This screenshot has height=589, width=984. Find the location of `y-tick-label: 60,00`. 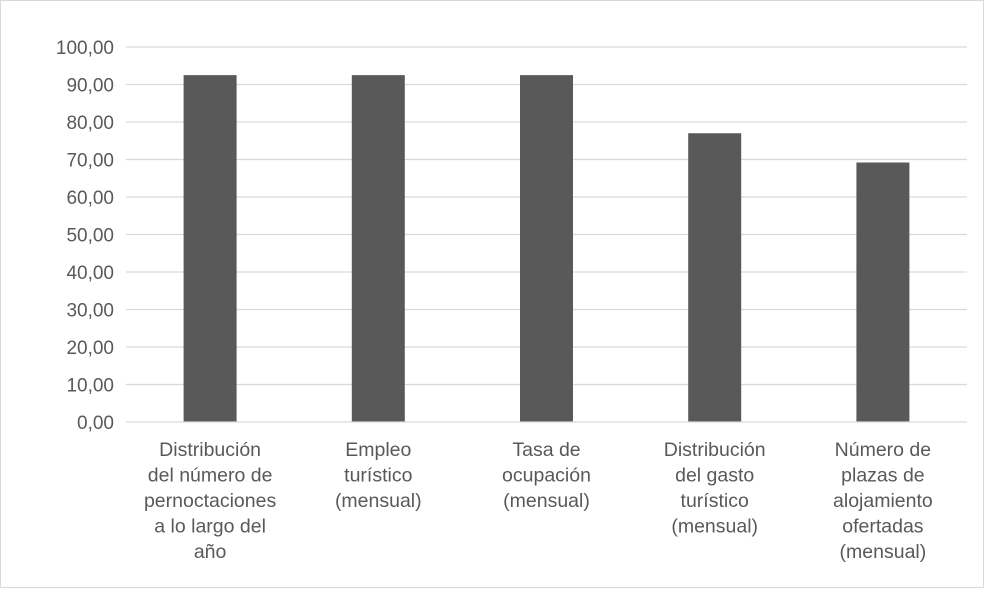

y-tick-label: 60,00 is located at coordinates (90, 198).